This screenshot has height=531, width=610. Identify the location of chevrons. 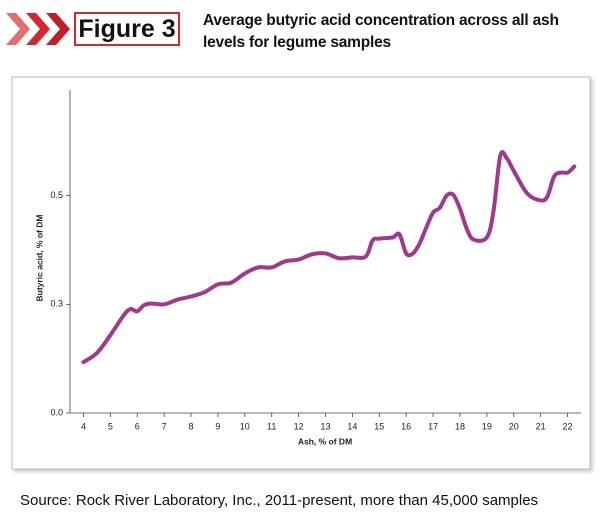
(38, 29).